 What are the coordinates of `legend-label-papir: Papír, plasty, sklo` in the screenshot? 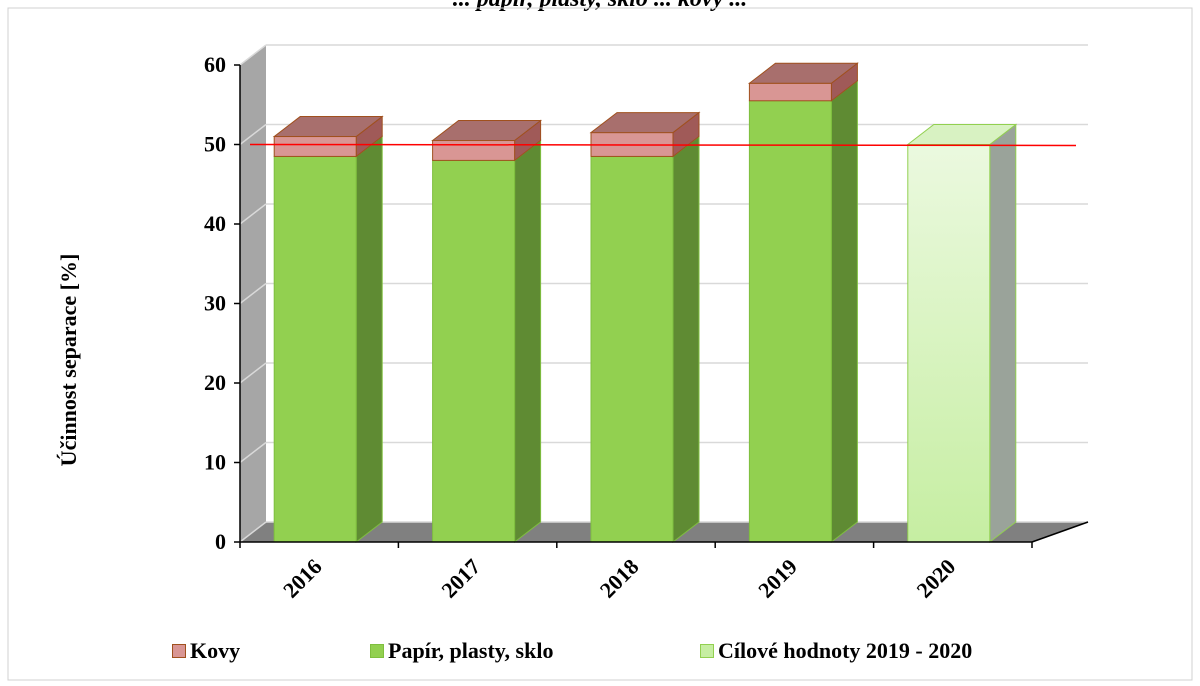 It's located at (471, 650).